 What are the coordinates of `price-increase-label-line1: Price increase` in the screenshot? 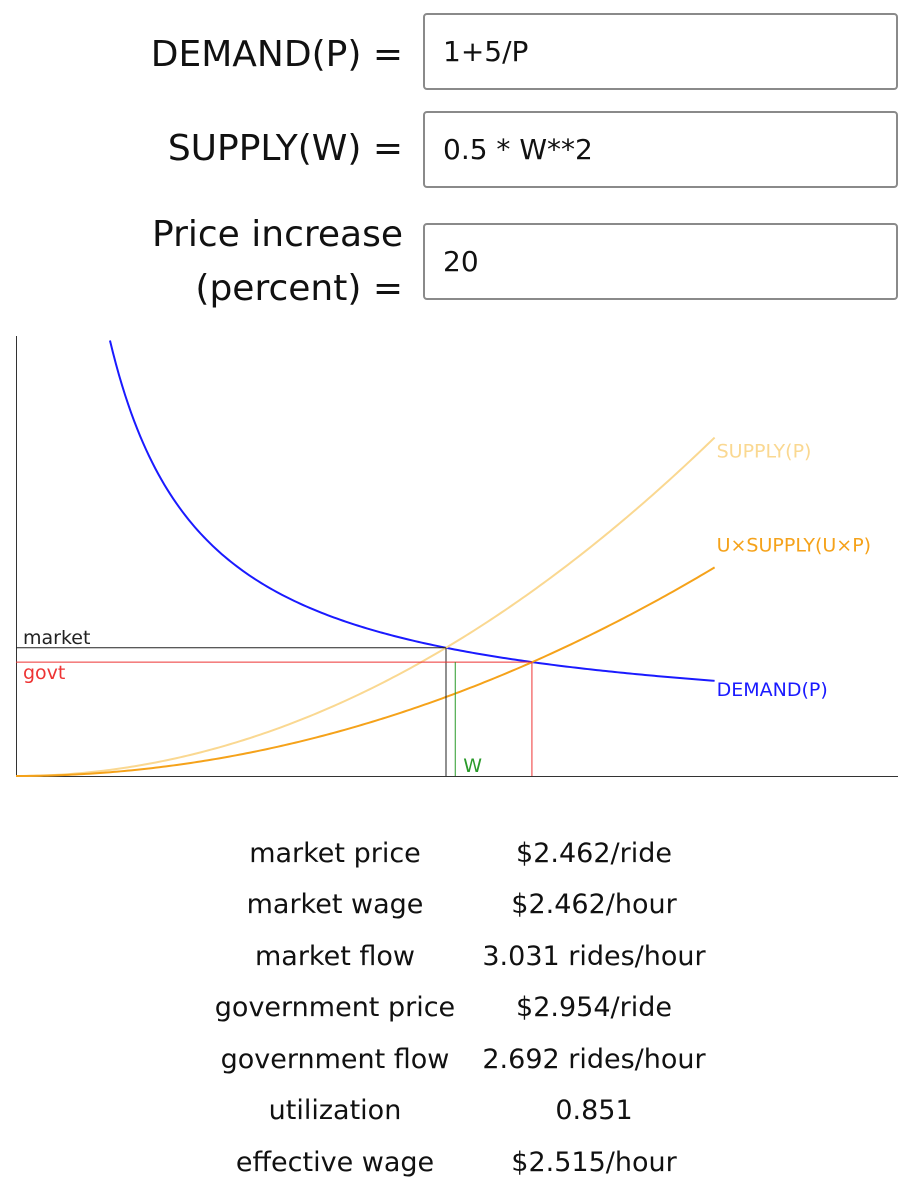 It's located at (277, 234).